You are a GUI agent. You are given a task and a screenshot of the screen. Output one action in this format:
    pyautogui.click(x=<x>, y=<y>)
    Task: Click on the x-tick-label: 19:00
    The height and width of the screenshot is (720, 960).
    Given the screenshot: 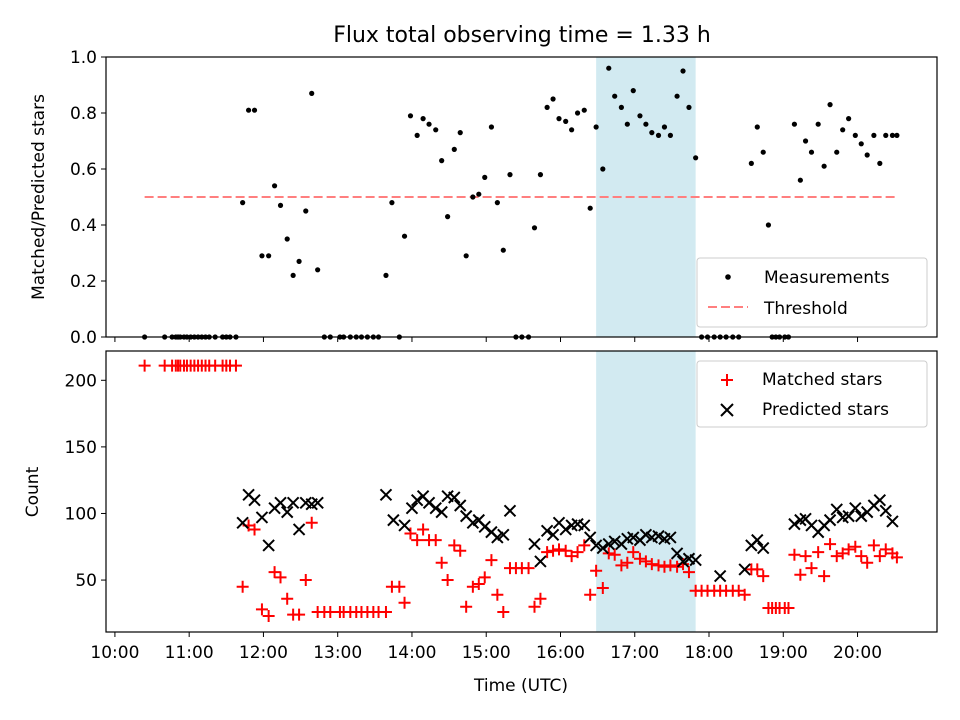 What is the action you would take?
    pyautogui.click(x=783, y=653)
    